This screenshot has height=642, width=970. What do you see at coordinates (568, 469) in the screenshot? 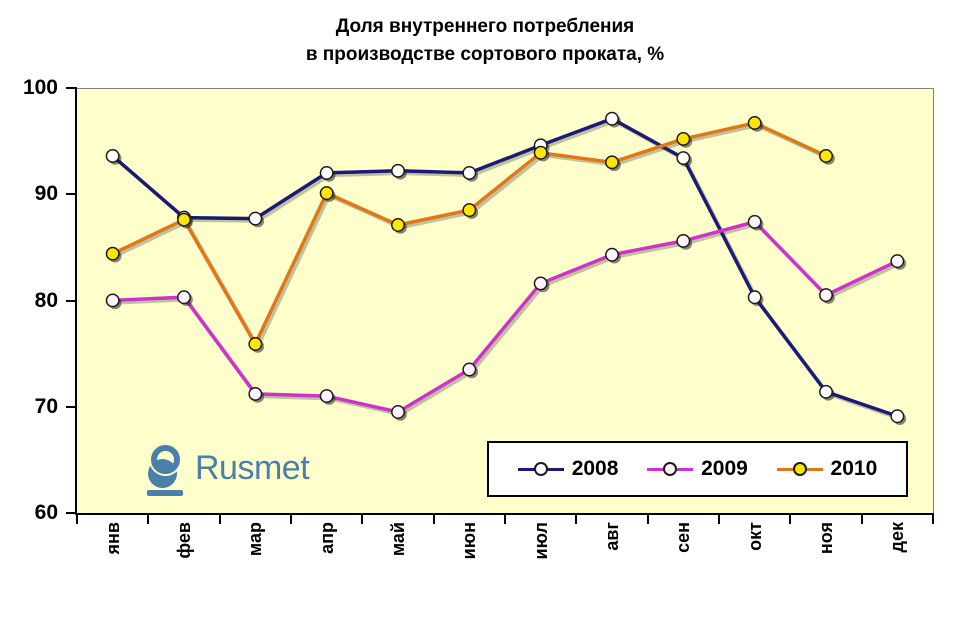
I see `legend-item-2008: 2008` at bounding box center [568, 469].